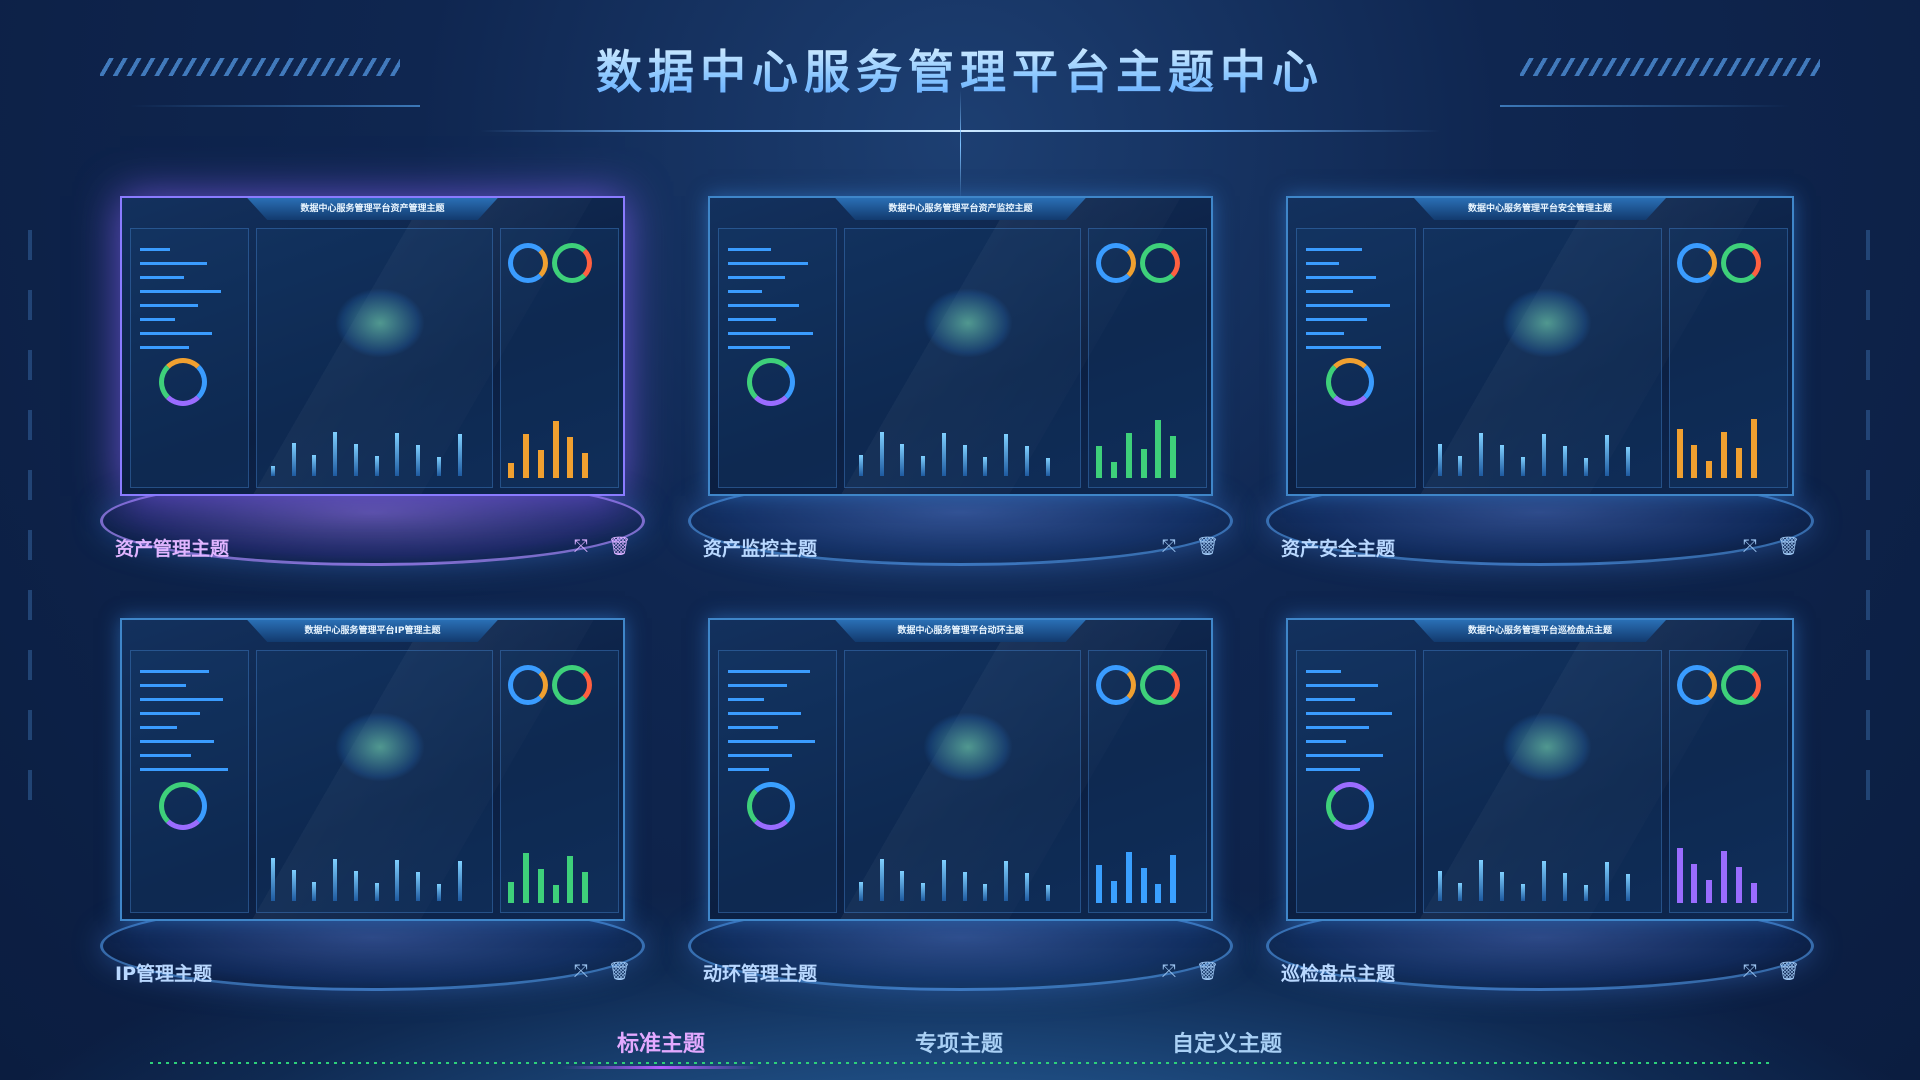 This screenshot has width=1920, height=1080. Describe the element at coordinates (760, 974) in the screenshot. I see `card-label: 动环管理主题` at that location.